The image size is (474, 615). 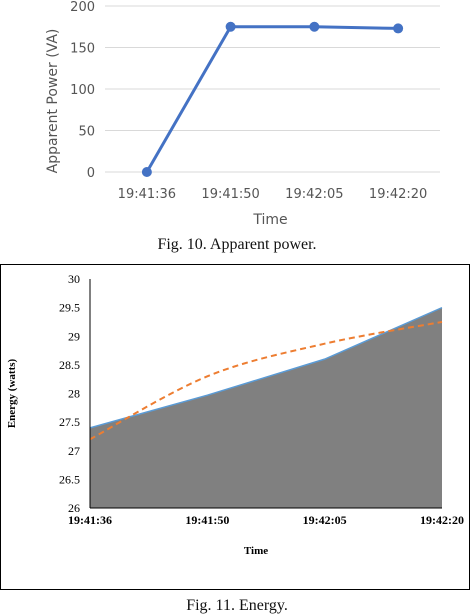 What do you see at coordinates (69, 479) in the screenshot?
I see `y-tick-label: 26.5` at bounding box center [69, 479].